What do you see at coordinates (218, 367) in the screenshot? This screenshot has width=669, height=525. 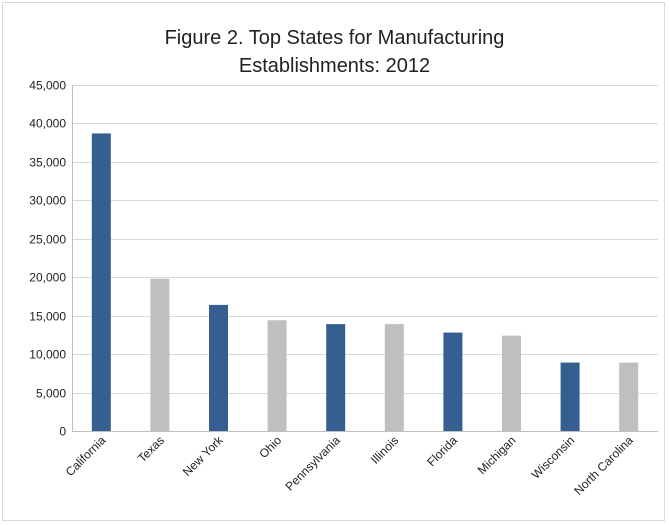 I see `bar-new-york` at bounding box center [218, 367].